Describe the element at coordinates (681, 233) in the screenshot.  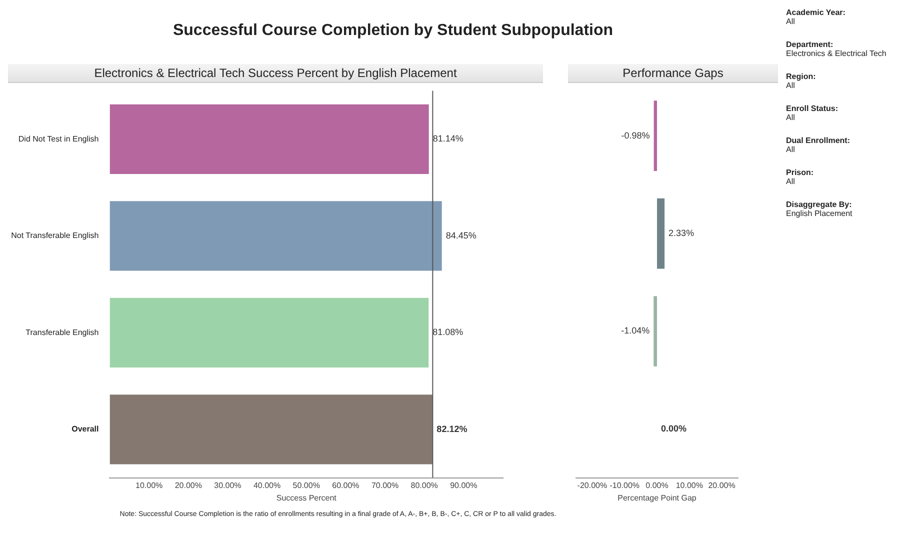
I see `data-label: 2.33%` at that location.